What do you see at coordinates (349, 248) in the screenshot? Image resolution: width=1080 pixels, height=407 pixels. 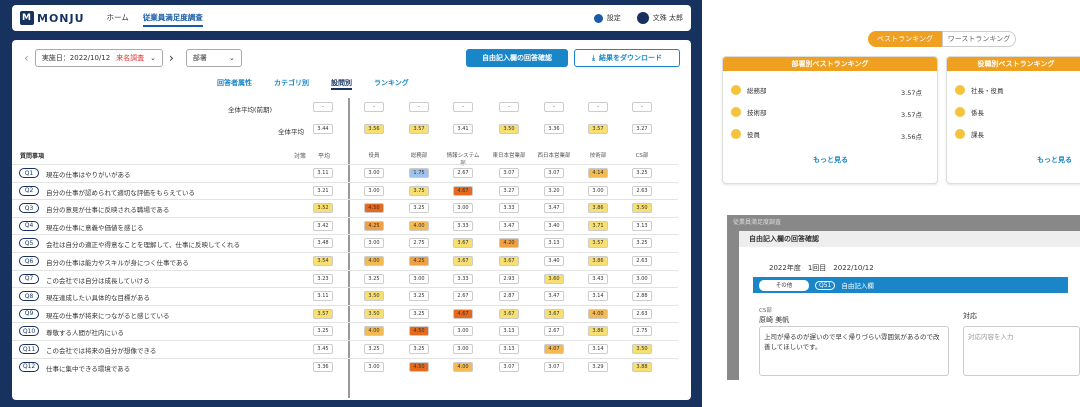 I see `column-divider` at bounding box center [349, 248].